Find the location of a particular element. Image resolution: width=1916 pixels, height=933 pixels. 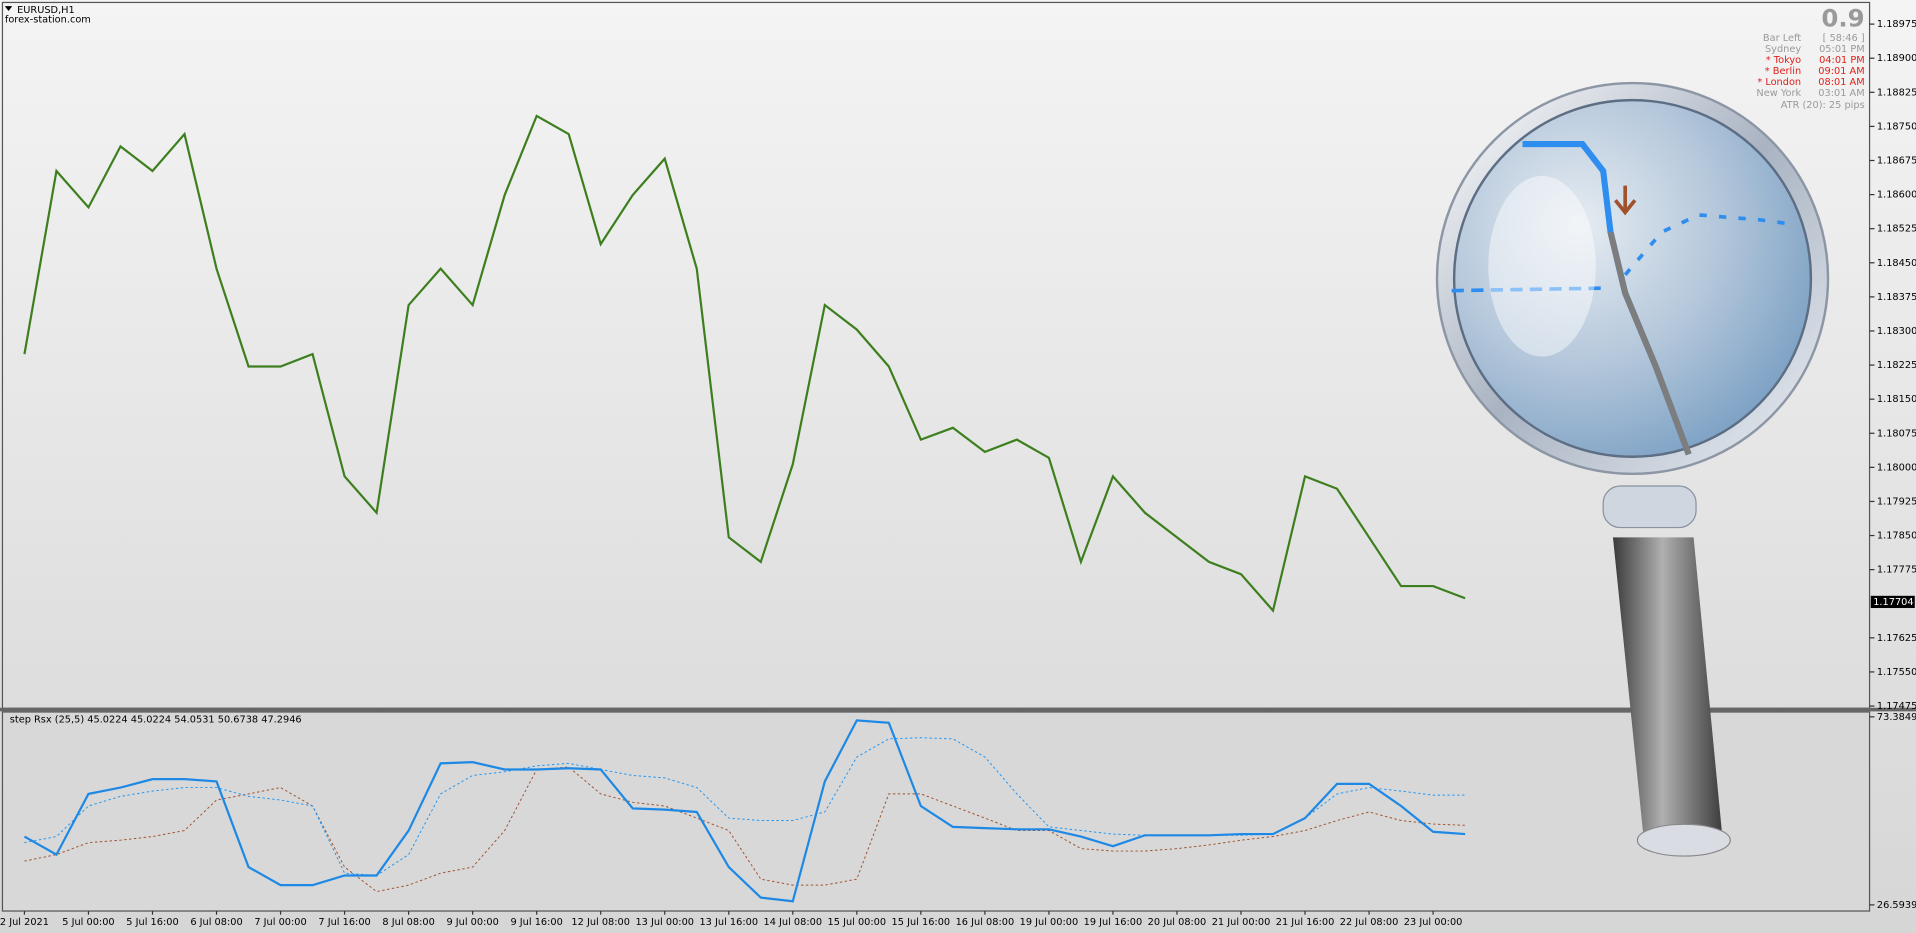

x-tick-label: 21 Jul 00:00 is located at coordinates (1241, 922).